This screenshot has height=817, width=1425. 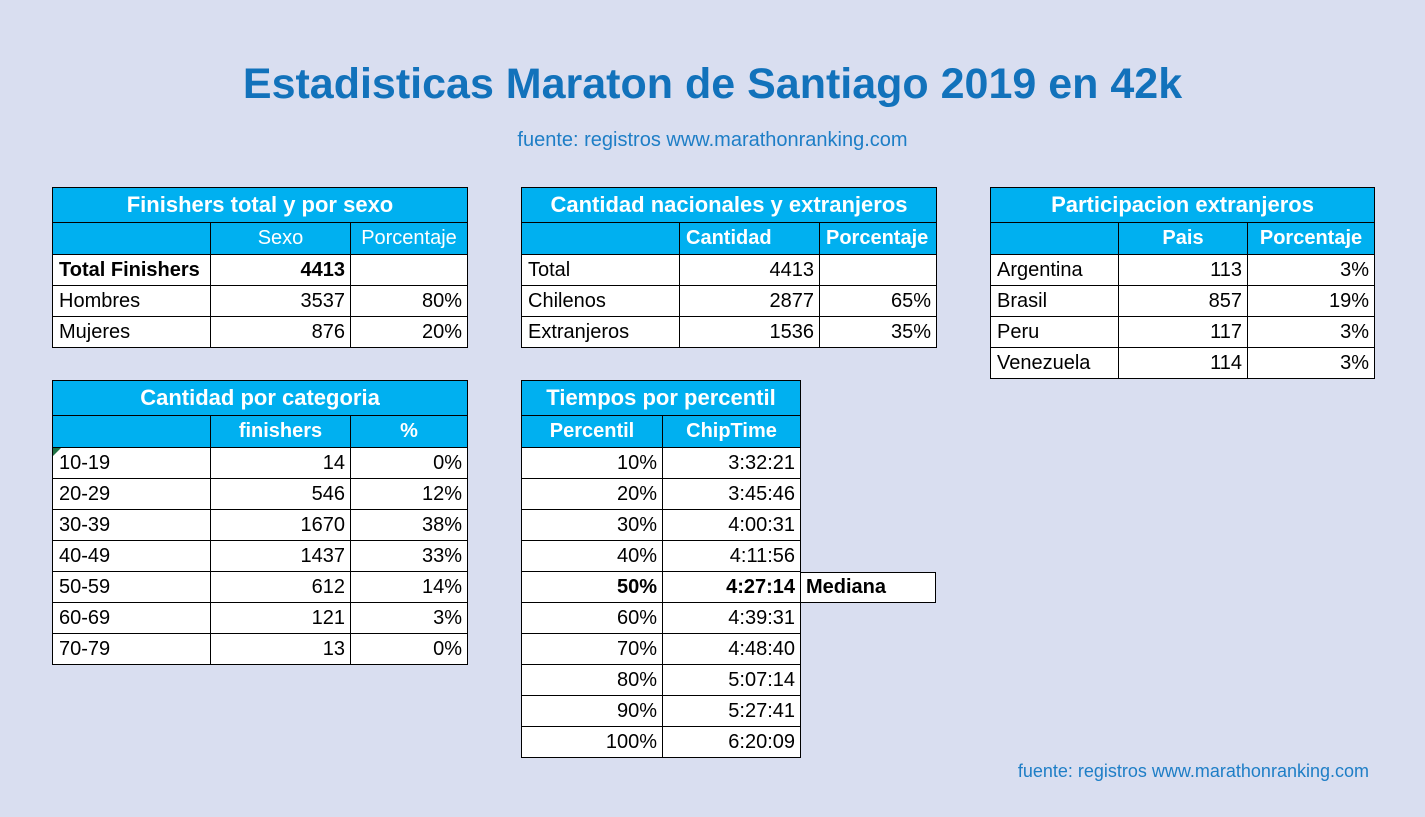 What do you see at coordinates (280, 431) in the screenshot?
I see `header-cell-finishers: finishers` at bounding box center [280, 431].